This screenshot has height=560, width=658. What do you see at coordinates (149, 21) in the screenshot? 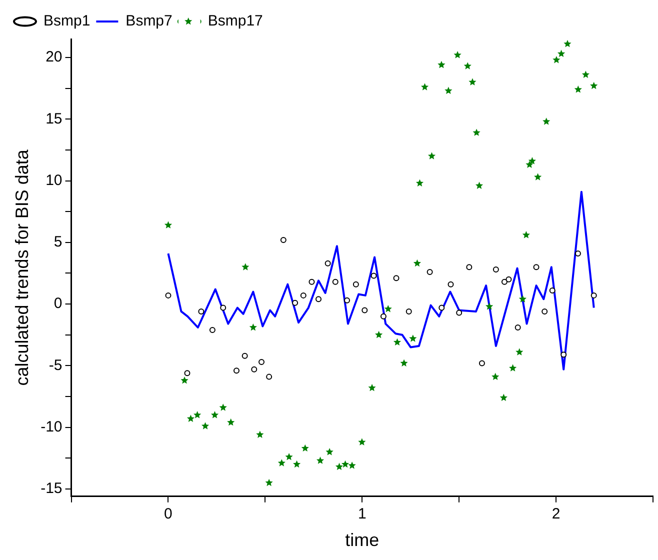
I see `legend-label: Bsmp7` at bounding box center [149, 21].